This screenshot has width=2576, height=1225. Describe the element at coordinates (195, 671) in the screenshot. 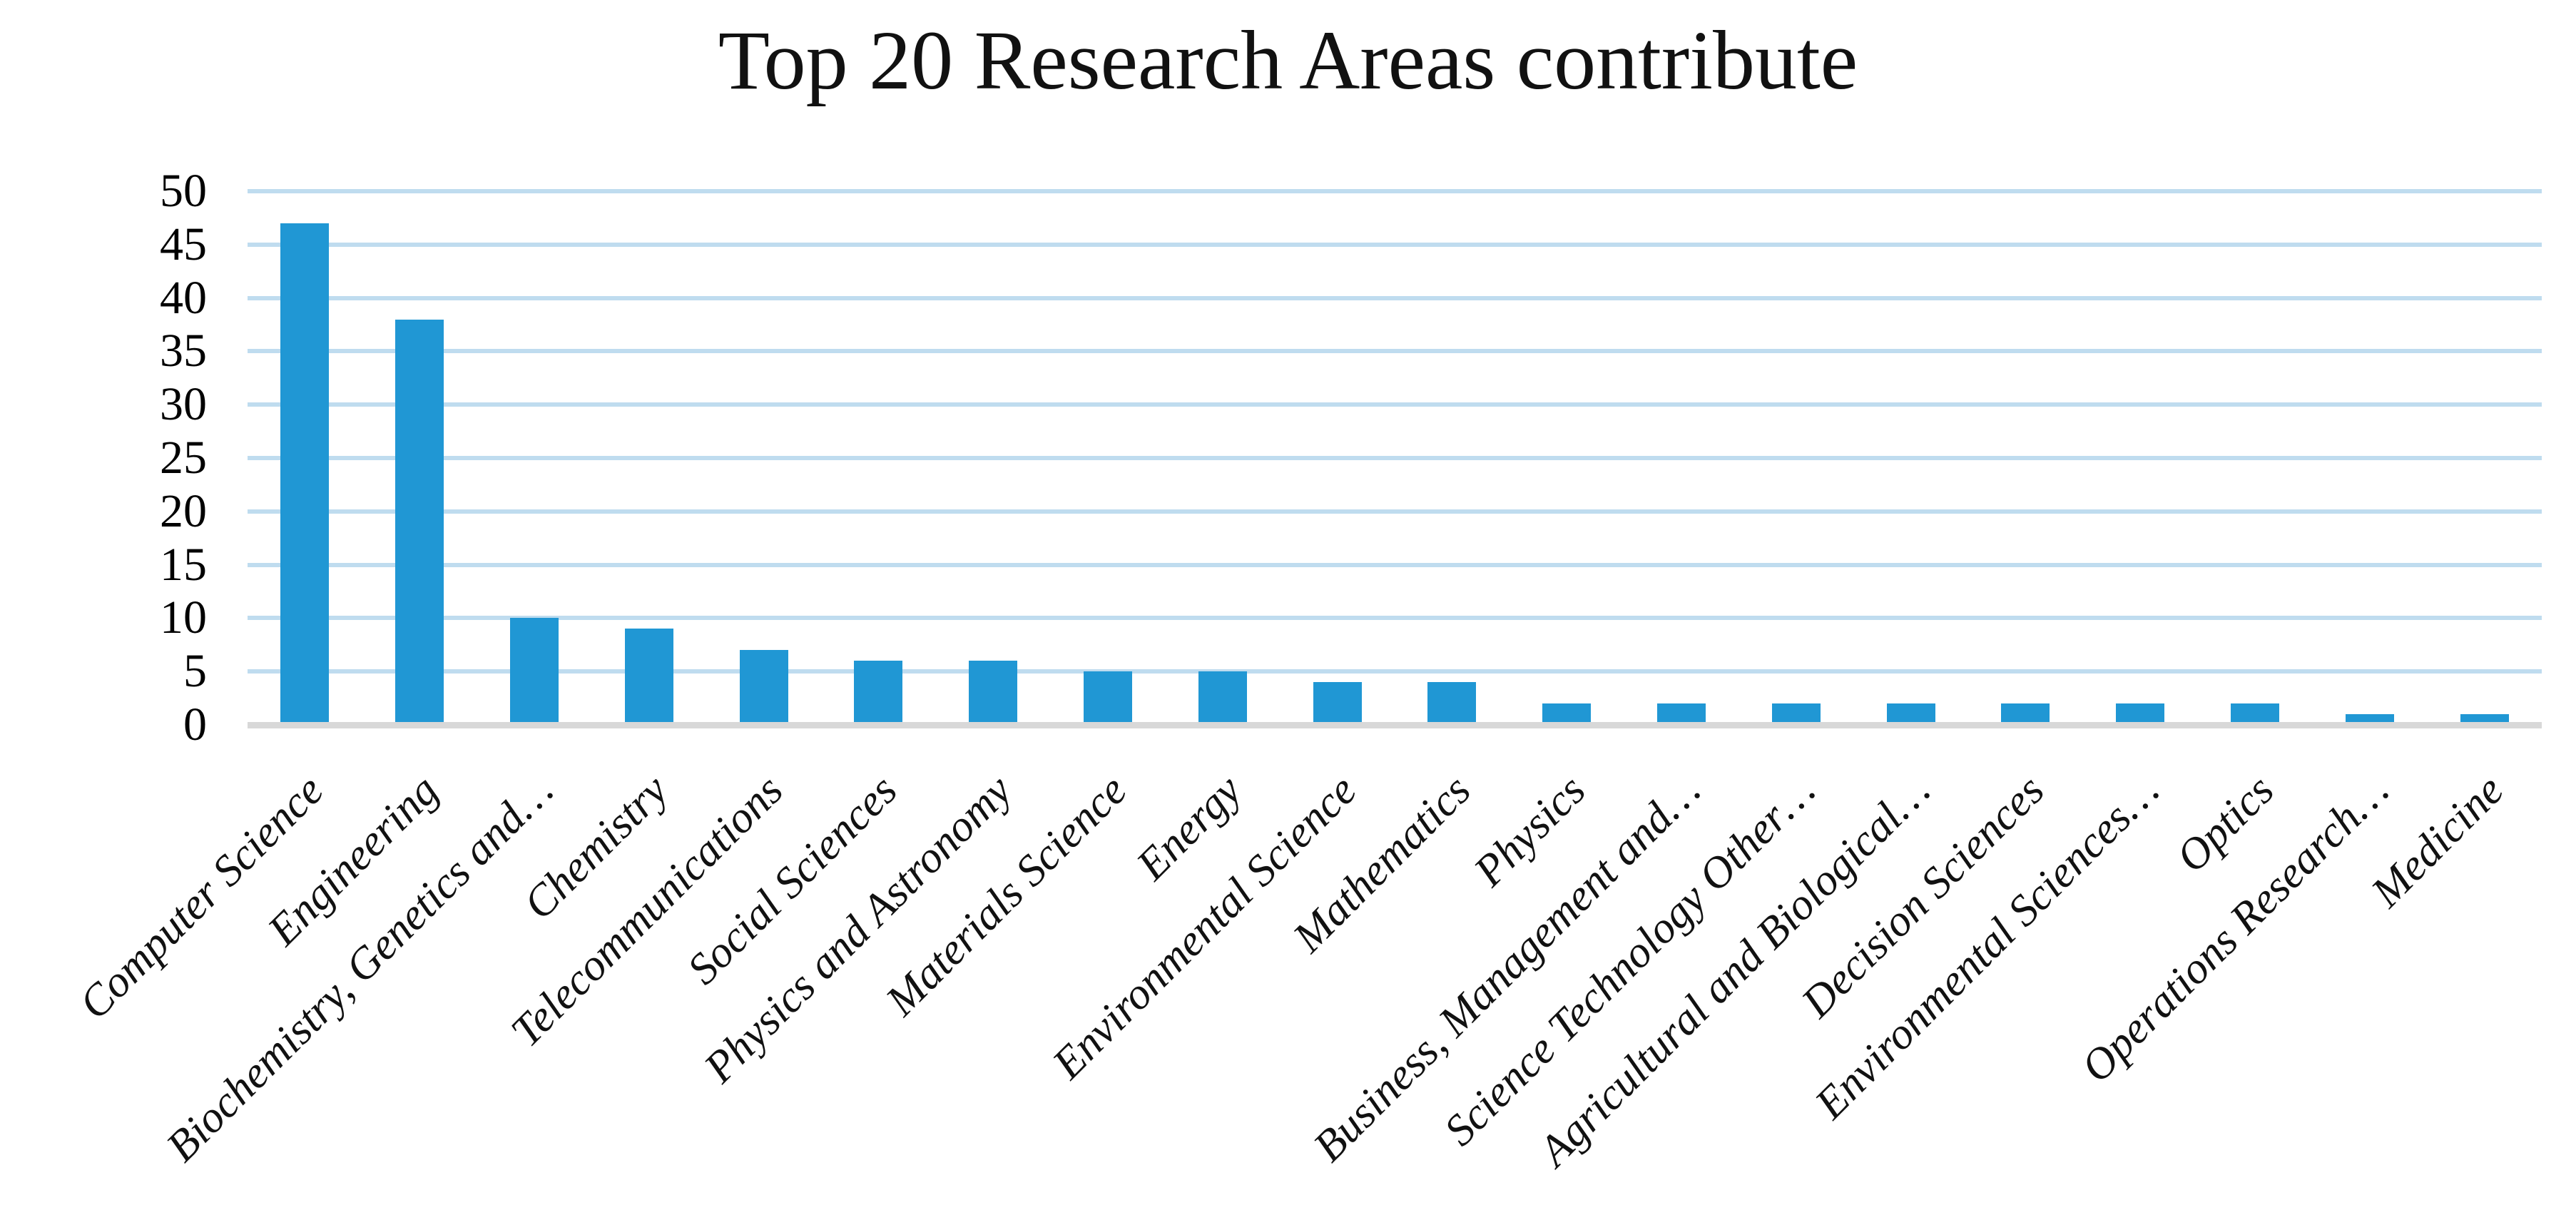

I see `y-axis-tick-label: 5` at that location.